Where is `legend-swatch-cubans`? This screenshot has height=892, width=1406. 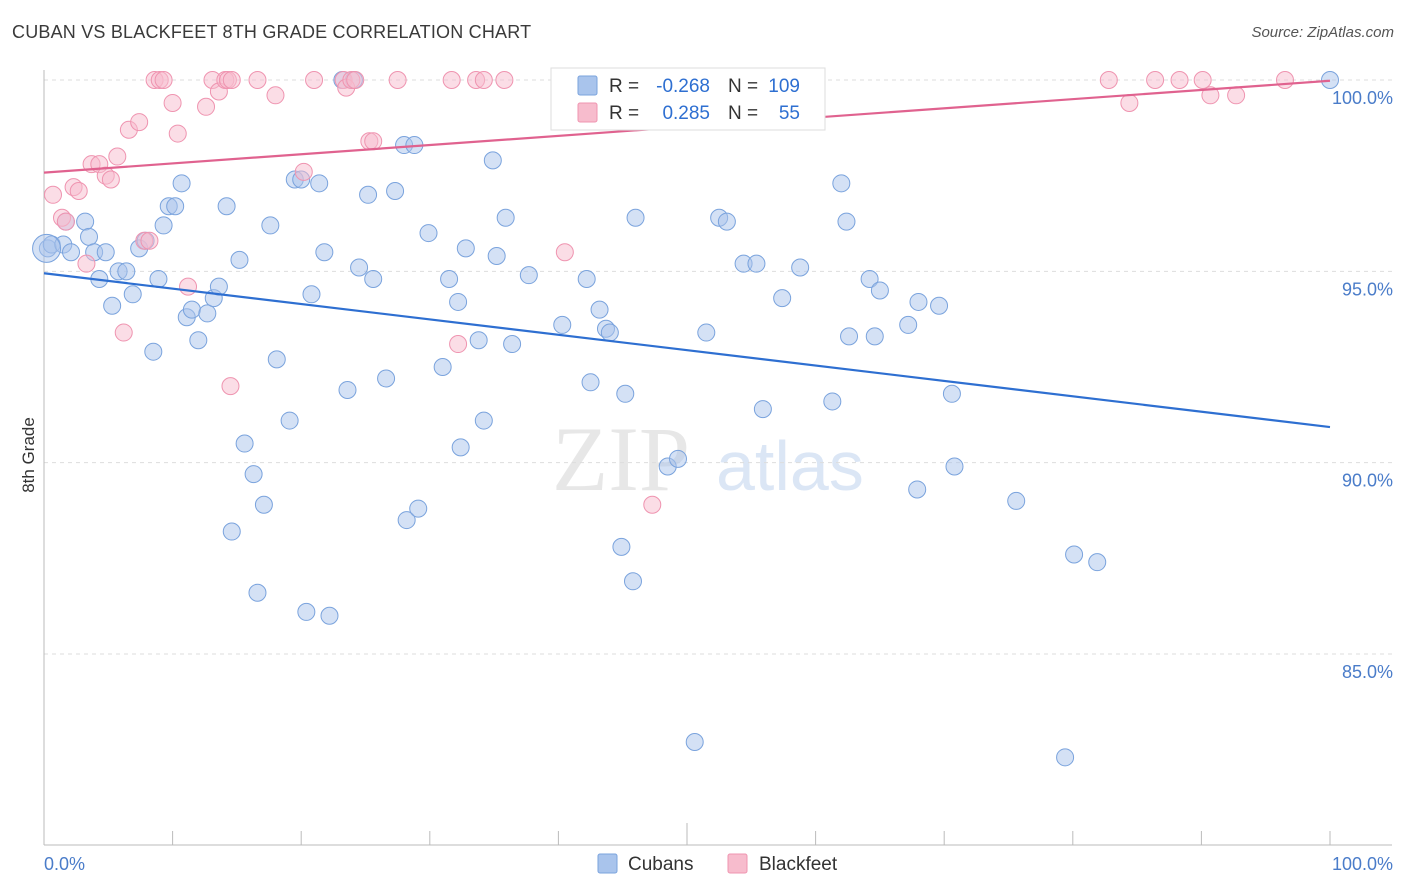 legend-swatch-cubans is located at coordinates (587, 85).